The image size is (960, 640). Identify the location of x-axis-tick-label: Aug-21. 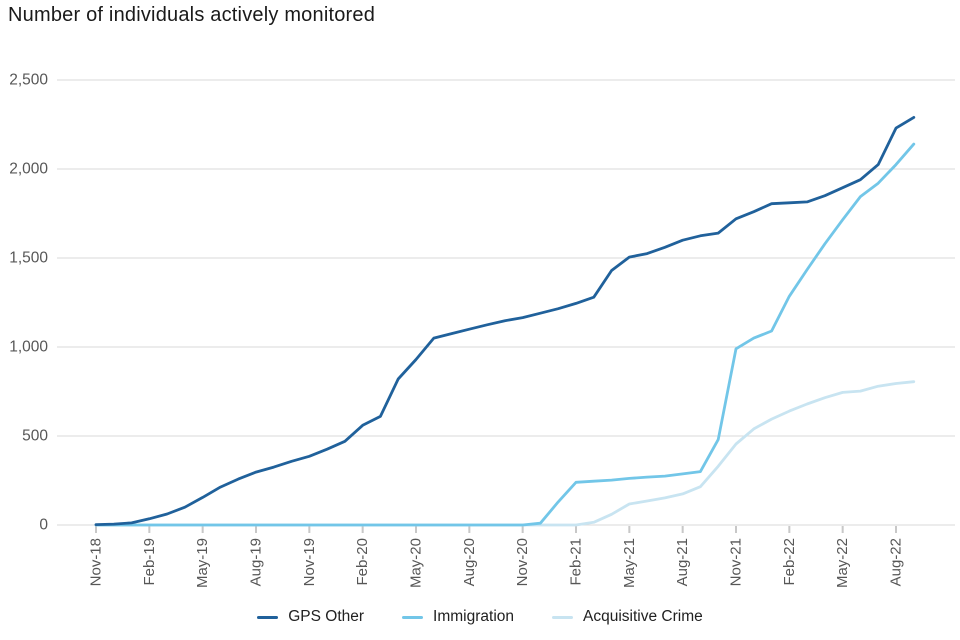
(682, 562).